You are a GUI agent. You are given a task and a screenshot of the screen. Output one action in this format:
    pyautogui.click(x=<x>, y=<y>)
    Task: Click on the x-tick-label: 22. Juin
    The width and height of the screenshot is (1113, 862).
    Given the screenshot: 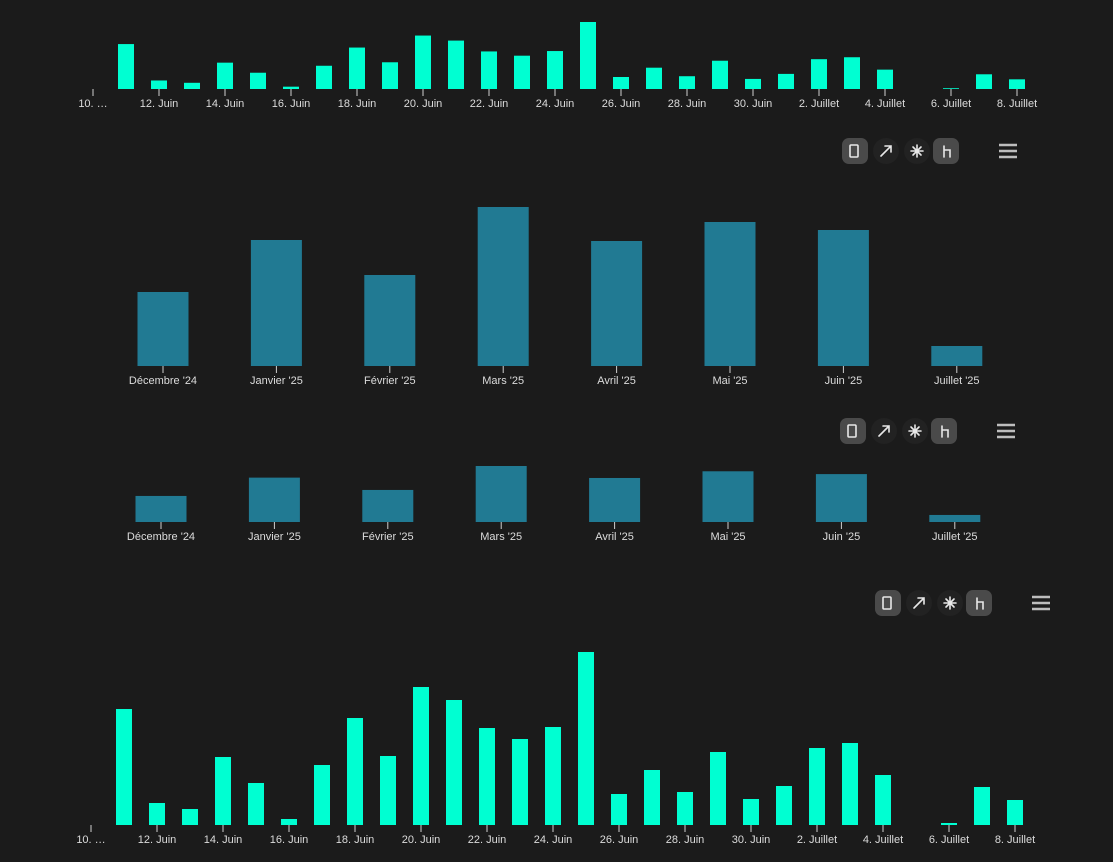 What is the action you would take?
    pyautogui.click(x=489, y=104)
    